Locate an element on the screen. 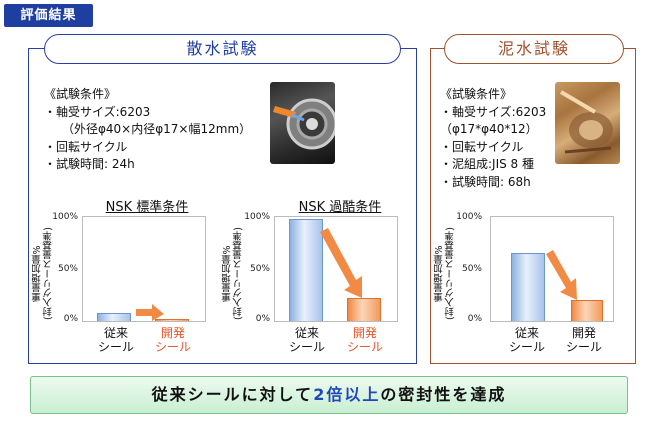 Image resolution: width=660 pixels, height=430 pixels. bearing-photo-image is located at coordinates (304, 124).